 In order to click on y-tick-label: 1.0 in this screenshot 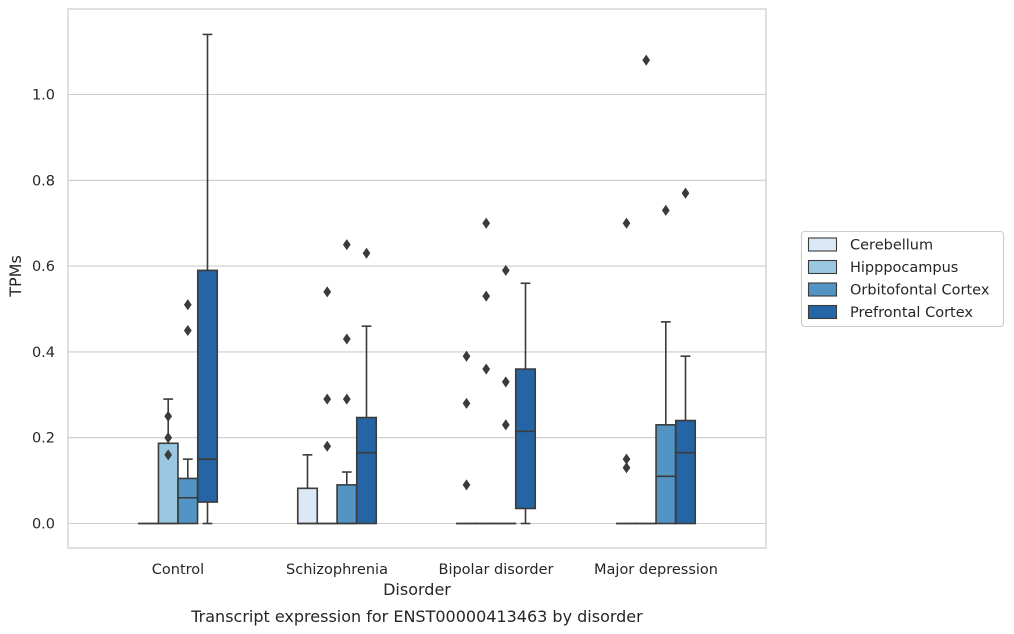, I will do `click(43, 96)`.